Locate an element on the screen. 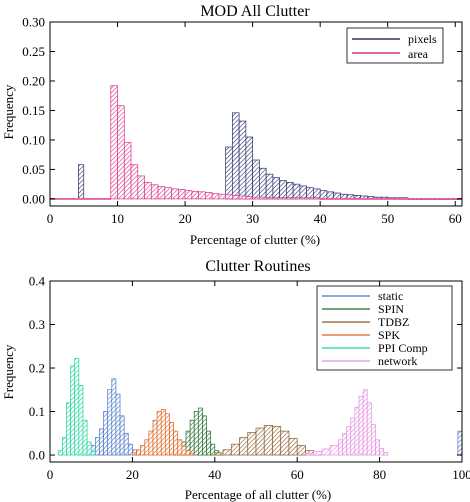 The height and width of the screenshot is (502, 470). x-tick-label: 10 is located at coordinates (117, 218).